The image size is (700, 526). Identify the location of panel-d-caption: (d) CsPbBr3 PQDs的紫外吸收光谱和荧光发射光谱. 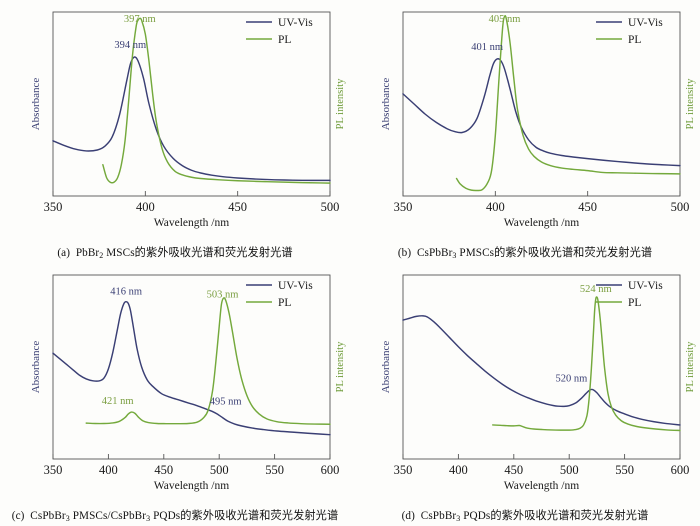
(525, 515).